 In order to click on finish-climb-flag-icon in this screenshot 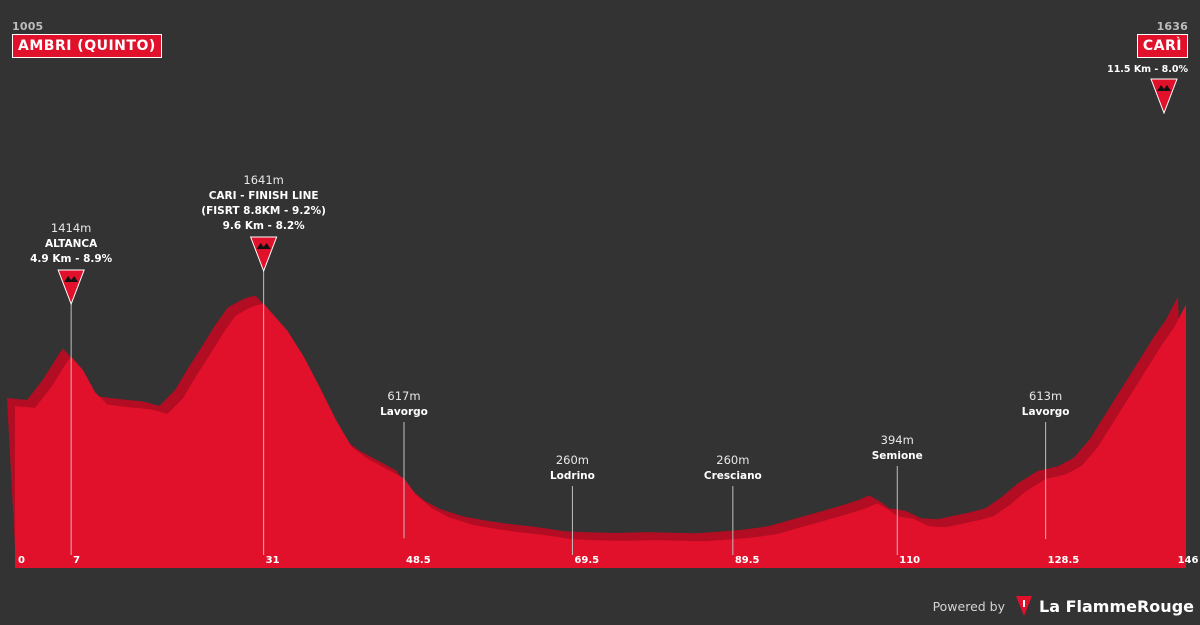, I will do `click(1164, 96)`.